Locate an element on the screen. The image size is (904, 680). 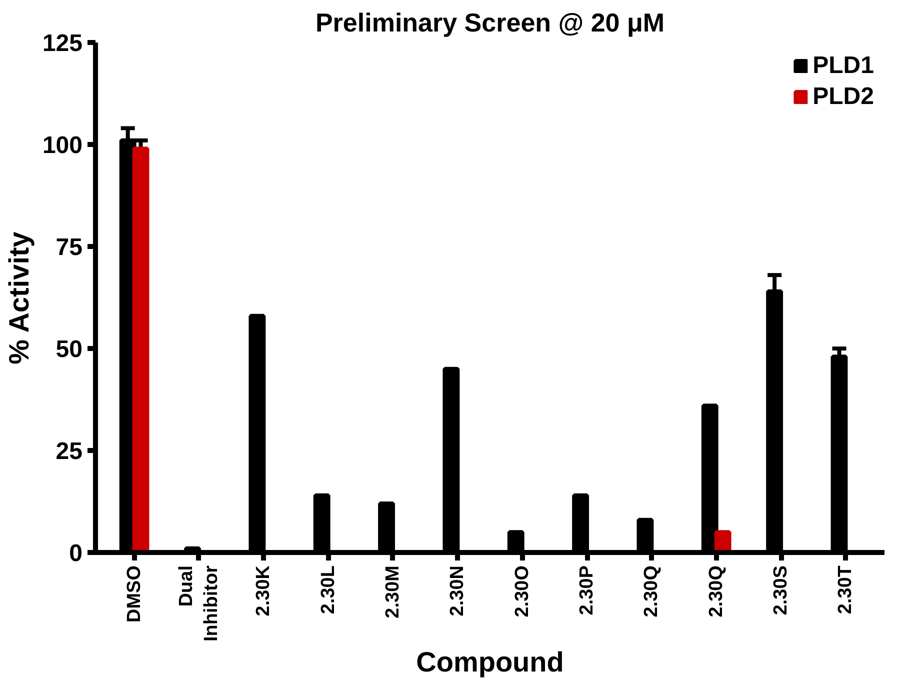
y-tick-label: 0 is located at coordinates (76, 553).